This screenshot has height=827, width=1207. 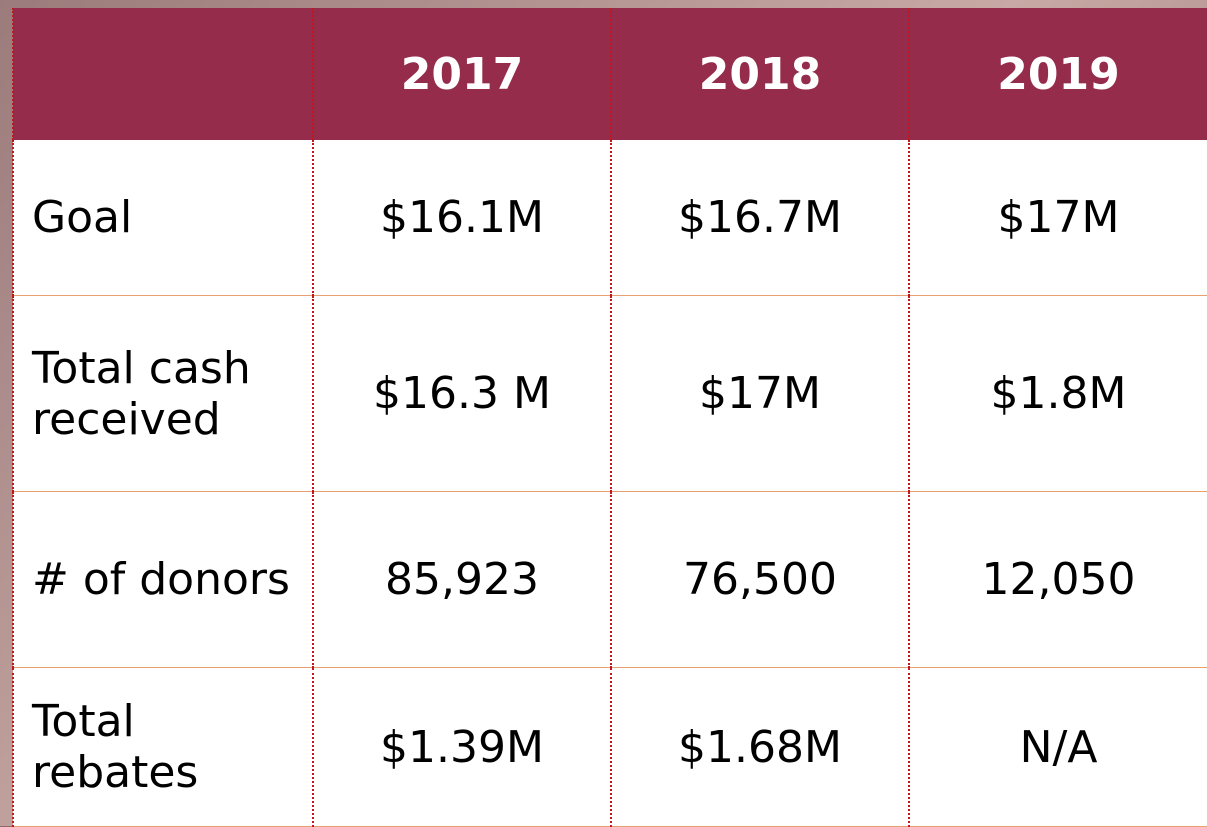 What do you see at coordinates (162, 579) in the screenshot?
I see `row-label: # of donors` at bounding box center [162, 579].